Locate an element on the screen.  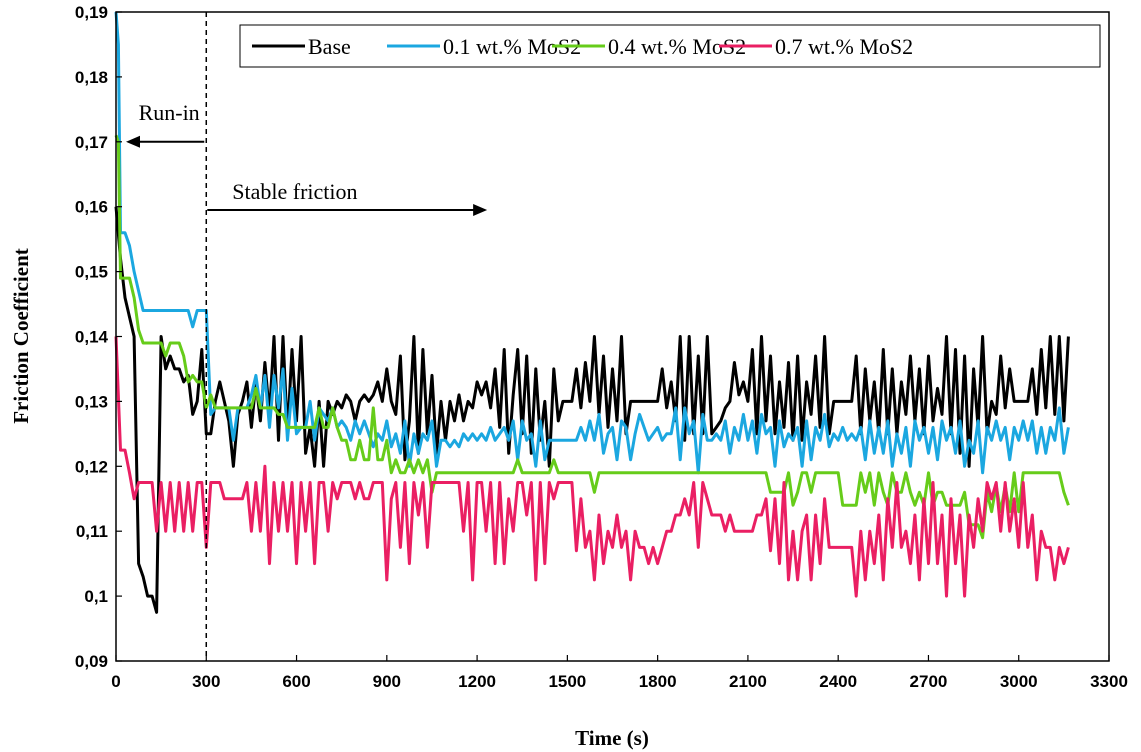
y-tick-label: 0,13 is located at coordinates (91, 401).